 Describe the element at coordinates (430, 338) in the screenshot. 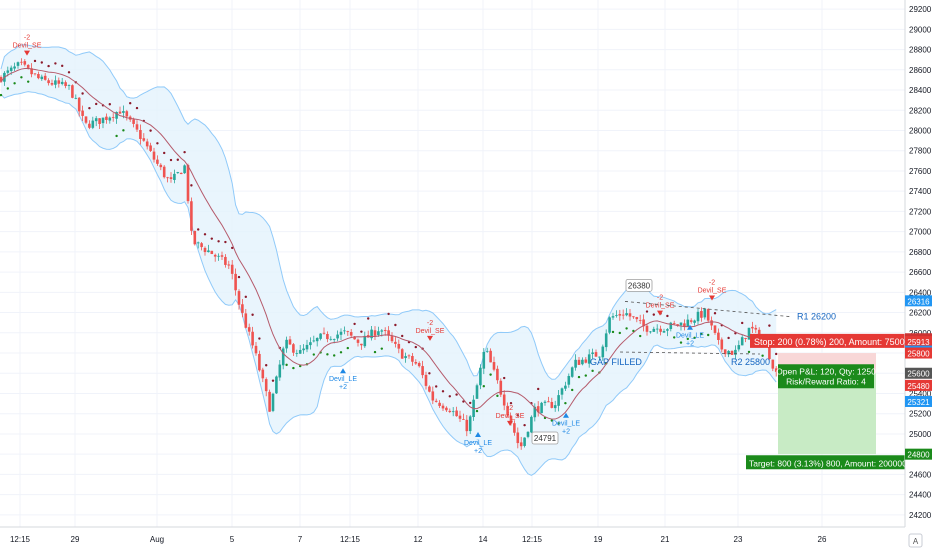

I see `short-arrow-icon` at that location.